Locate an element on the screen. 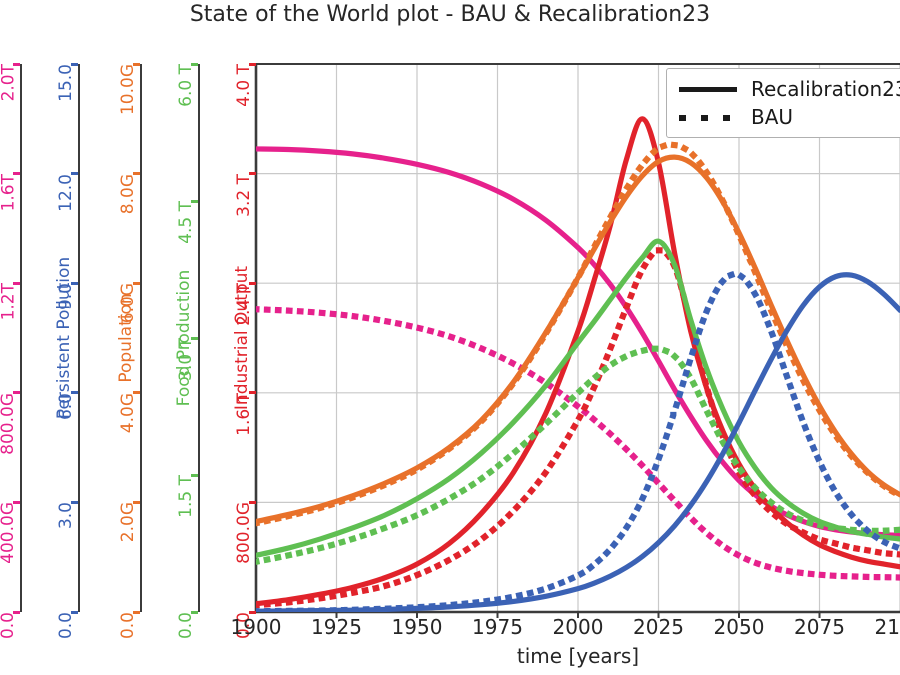  x-tick-label: 2050 is located at coordinates (739, 627).